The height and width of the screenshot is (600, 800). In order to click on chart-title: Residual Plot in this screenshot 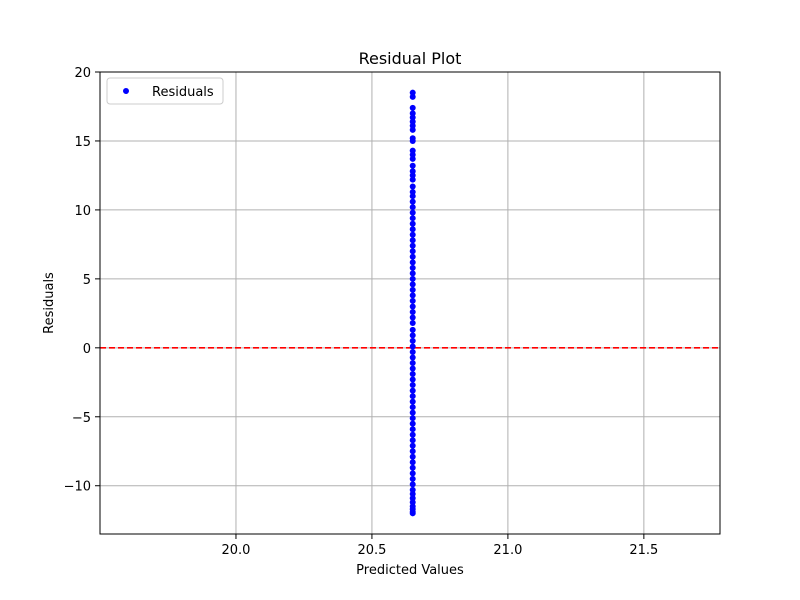, I will do `click(410, 58)`.